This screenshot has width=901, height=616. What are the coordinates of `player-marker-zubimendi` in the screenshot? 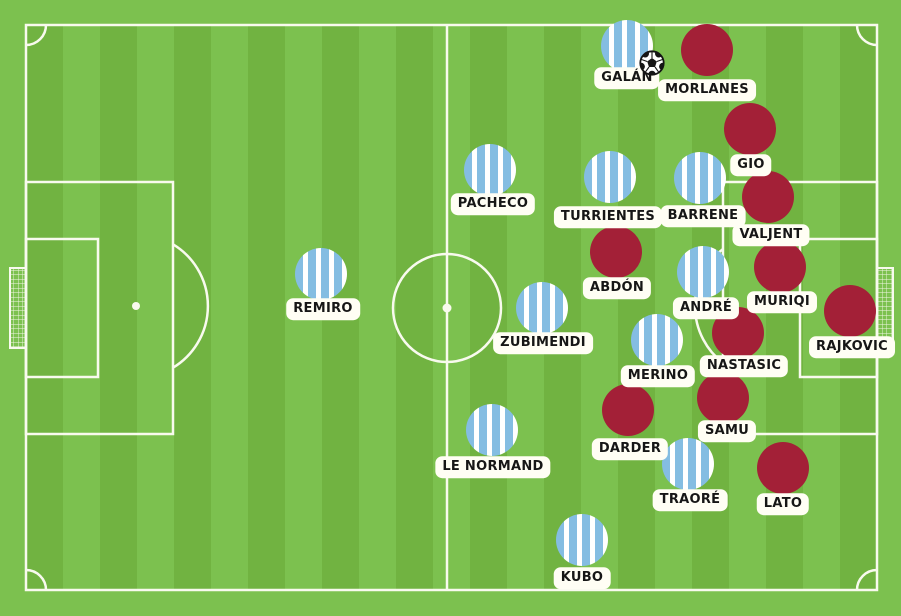 It's located at (542, 308).